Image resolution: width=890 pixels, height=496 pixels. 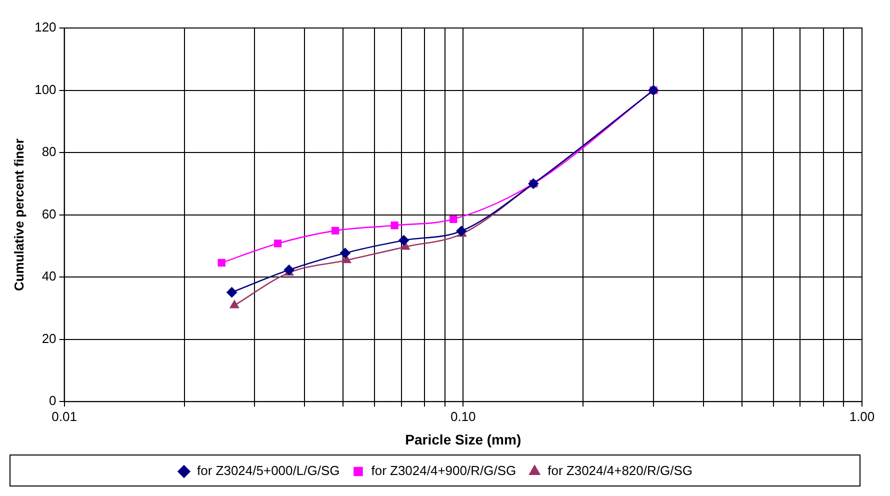 What do you see at coordinates (49, 338) in the screenshot?
I see `y-tick-label: 20` at bounding box center [49, 338].